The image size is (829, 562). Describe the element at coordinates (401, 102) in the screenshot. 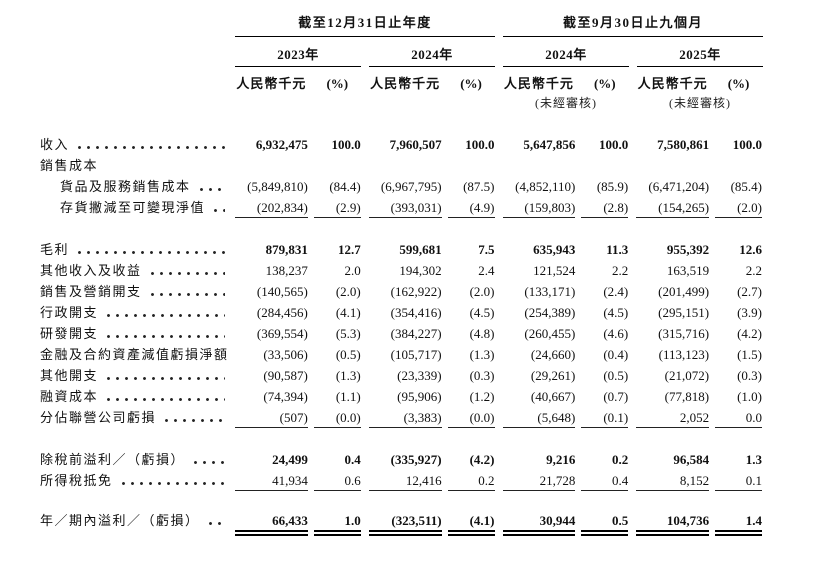

I see `header-unaudited-row: (未經審核) (未經審核)` at that location.